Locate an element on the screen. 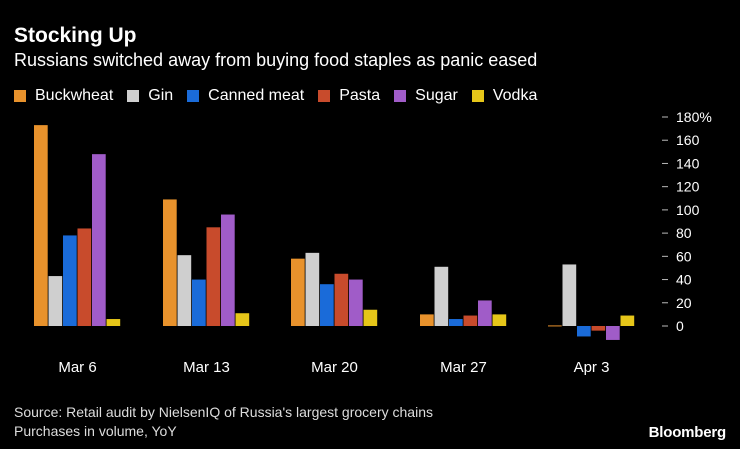 The image size is (740, 449). legend-label: Pasta is located at coordinates (360, 95).